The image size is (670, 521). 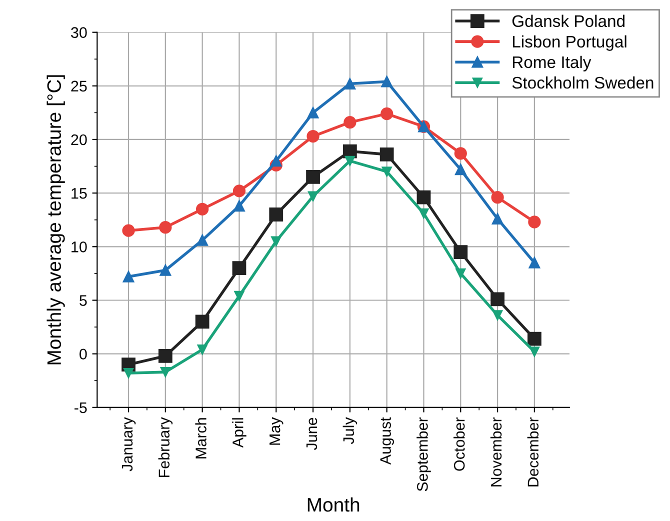 I want to click on y-tick-label: 20, so click(x=79, y=140).